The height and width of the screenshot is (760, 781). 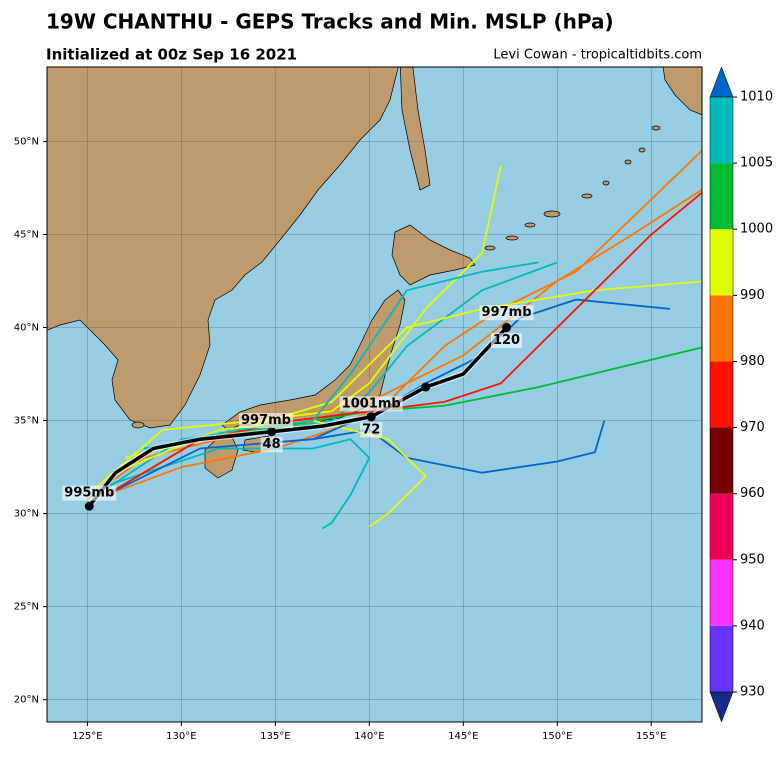 What do you see at coordinates (181, 736) in the screenshot?
I see `x-tick-label: 130°E` at bounding box center [181, 736].